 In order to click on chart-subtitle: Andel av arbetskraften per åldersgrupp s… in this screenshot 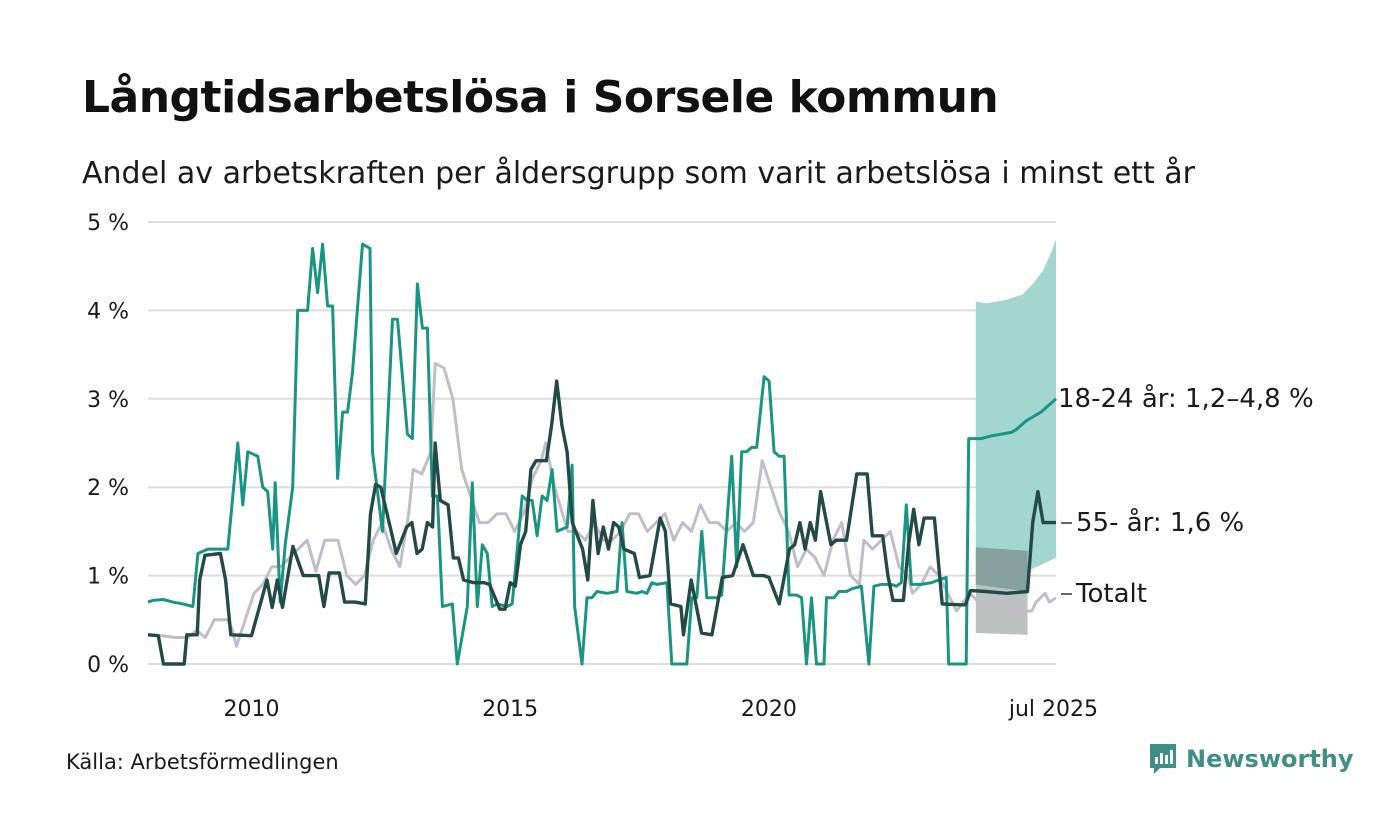, I will do `click(638, 173)`.